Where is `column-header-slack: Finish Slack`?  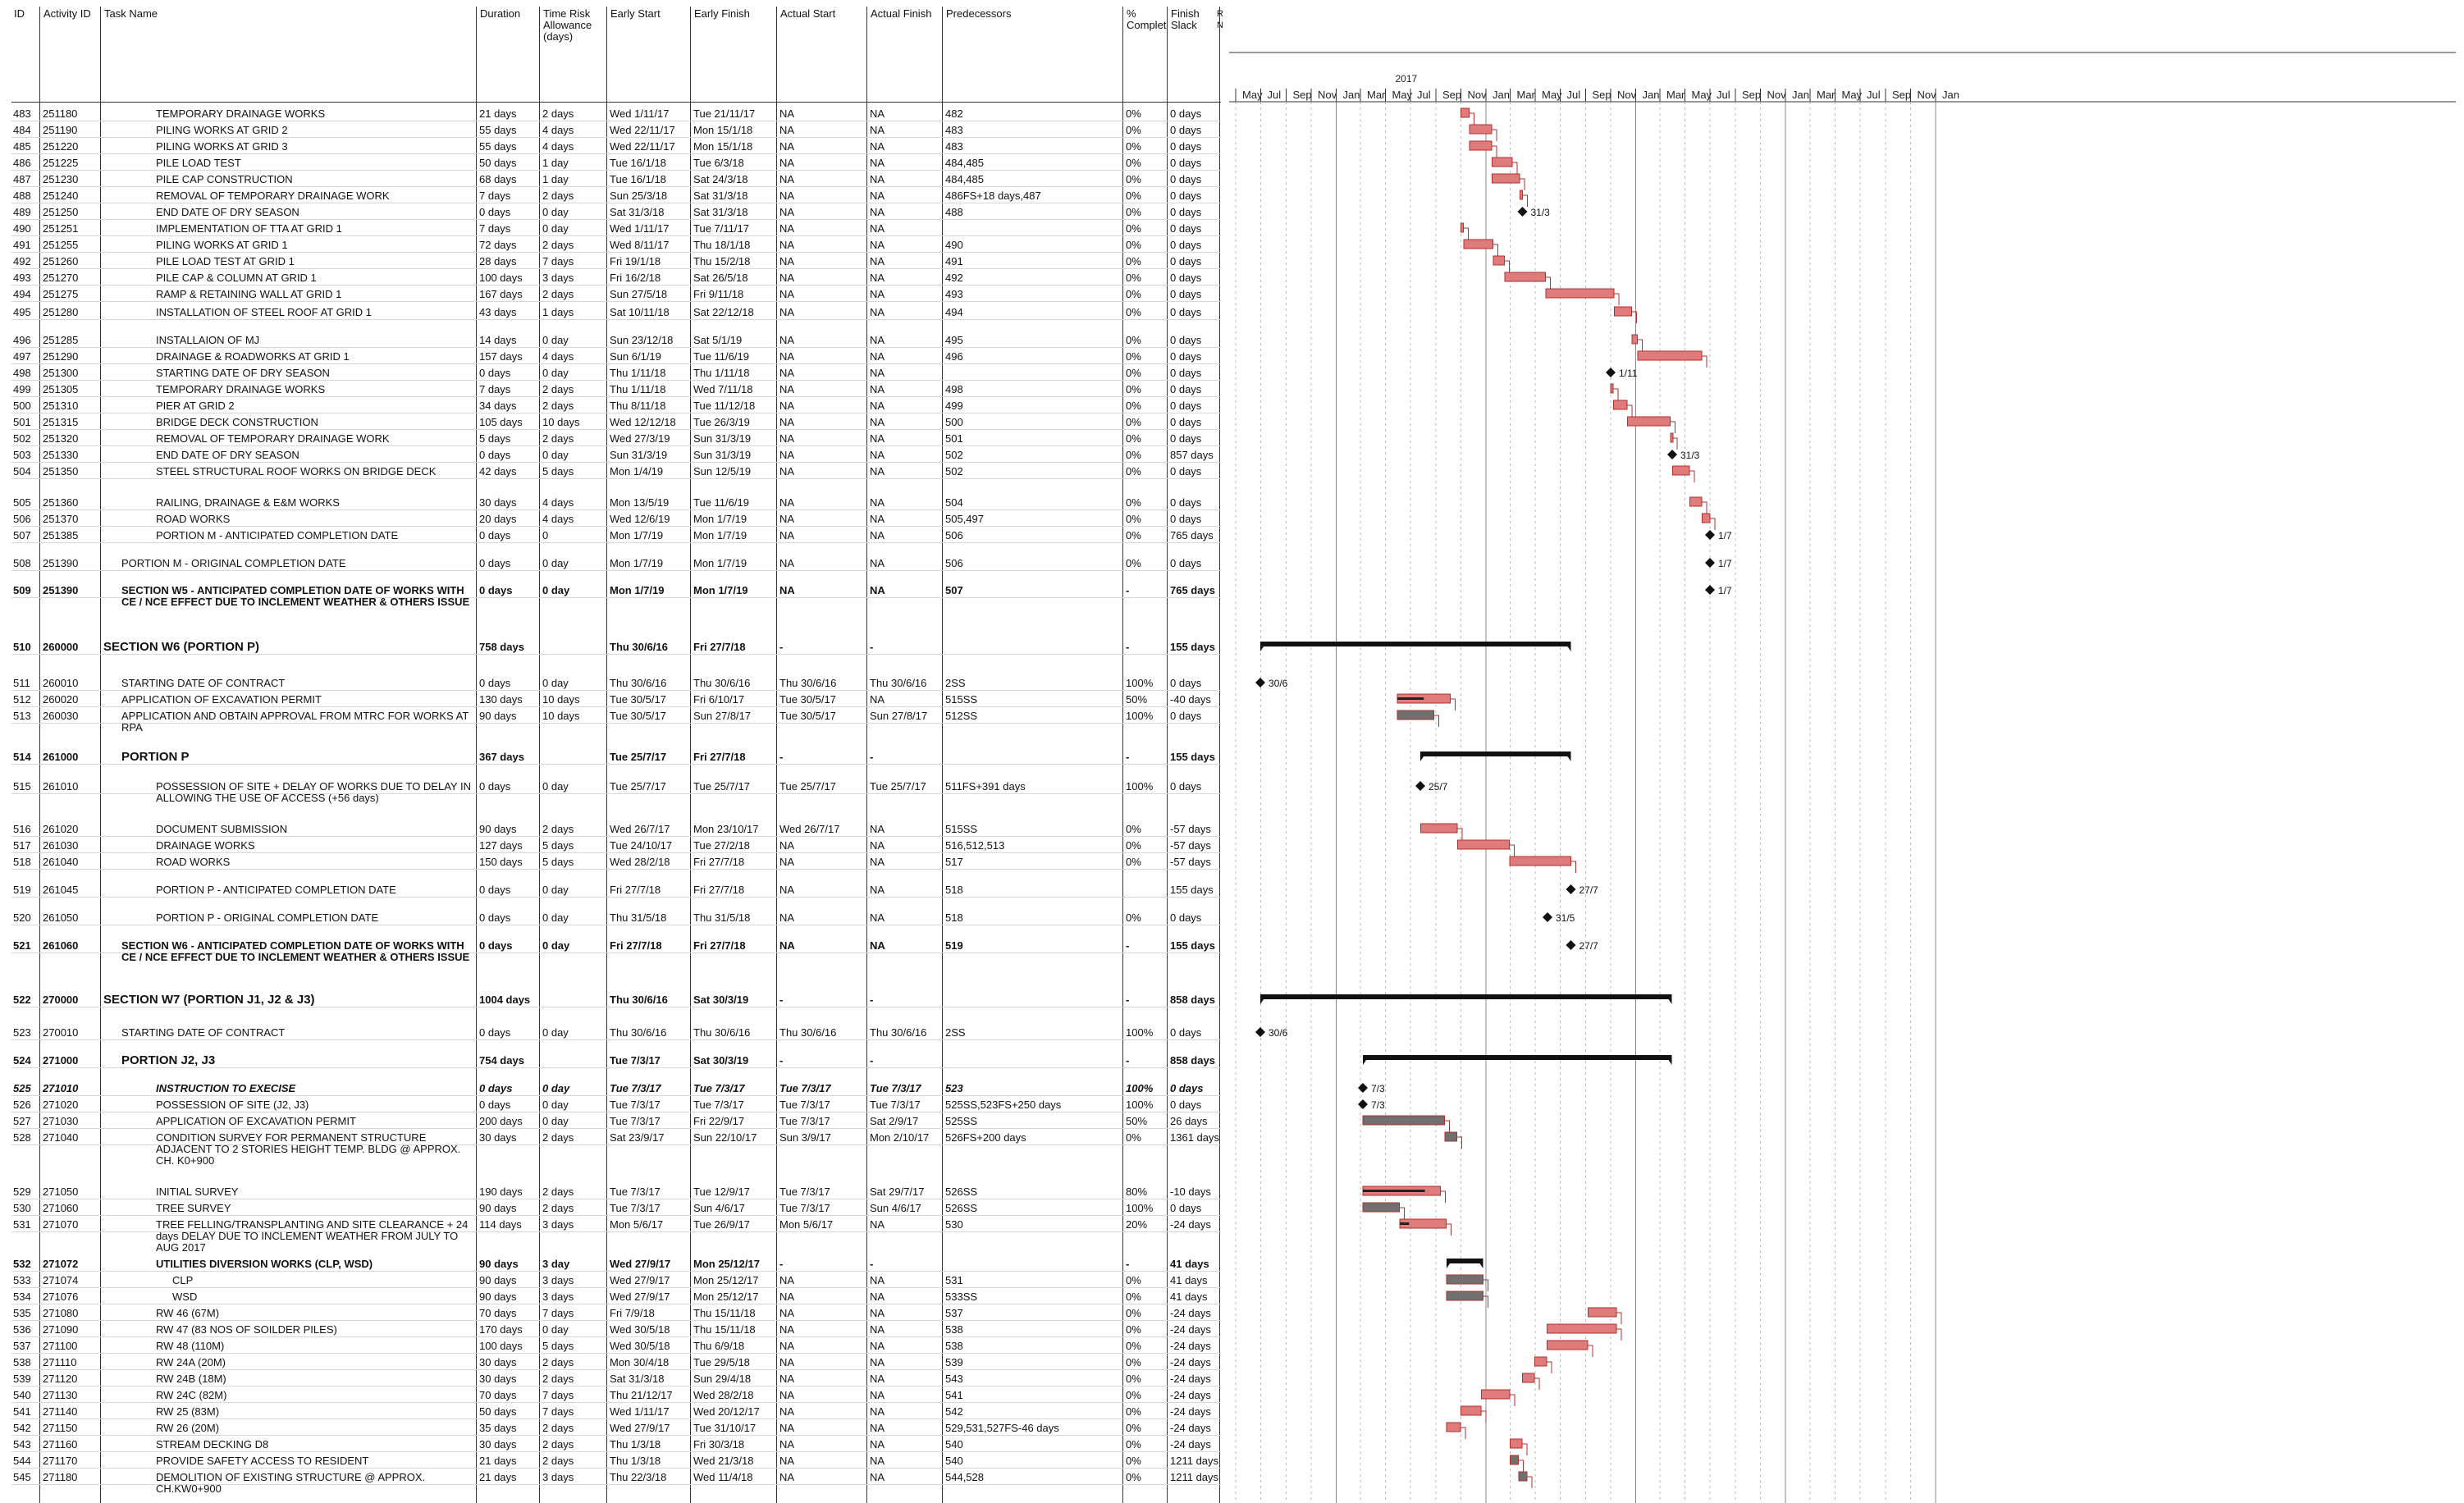 column-header-slack: Finish Slack is located at coordinates (1185, 19).